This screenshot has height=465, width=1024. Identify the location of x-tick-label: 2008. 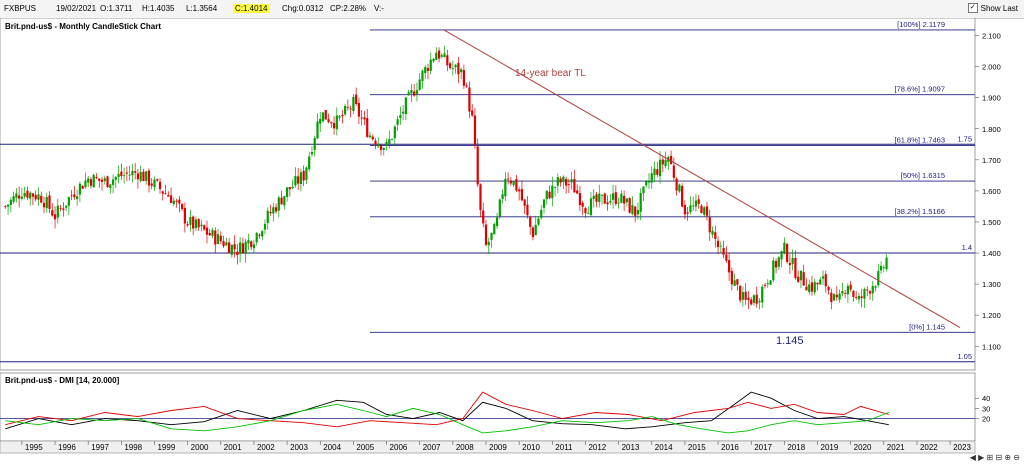
(465, 447).